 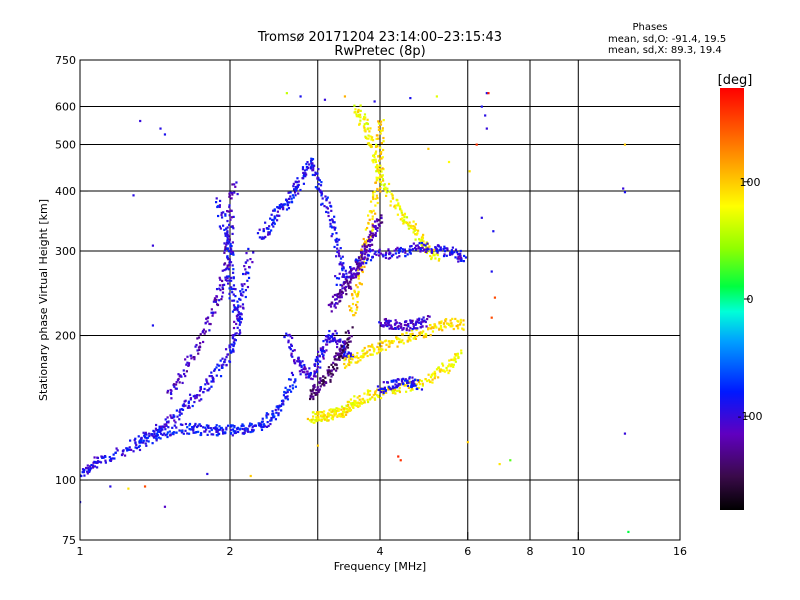 What do you see at coordinates (667, 39) in the screenshot?
I see `stats-line-o: mean, sd,O: -91.4, 19.5` at bounding box center [667, 39].